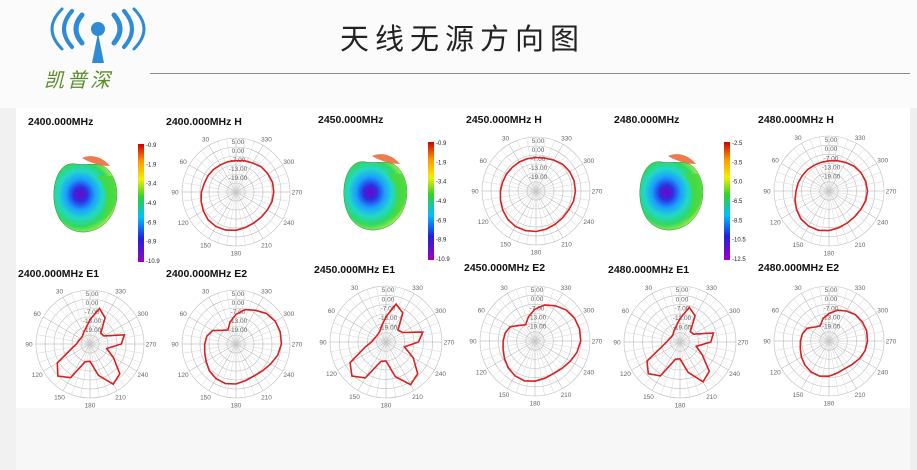 The image size is (917, 470). What do you see at coordinates (504, 120) in the screenshot?
I see `chart-title: 2450.000MHz H` at bounding box center [504, 120].